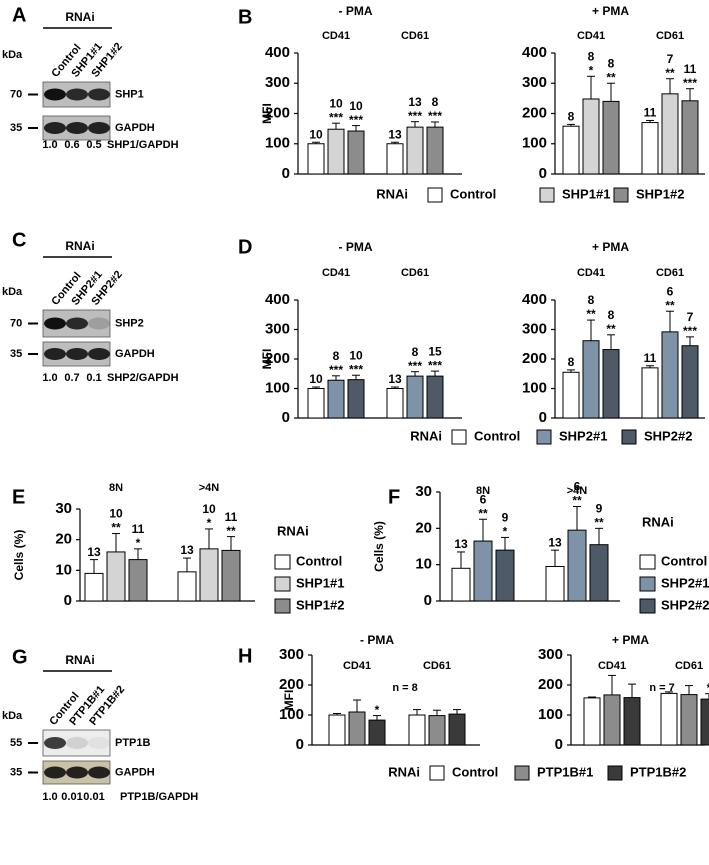 The height and width of the screenshot is (865, 709). Describe the element at coordinates (610, 247) in the screenshot. I see `chart-title: + PMA` at that location.